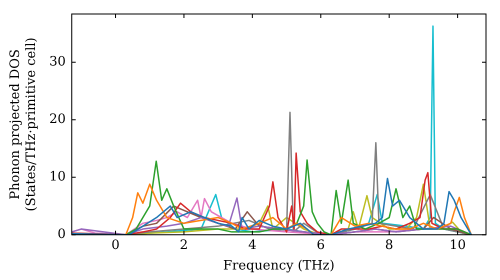 Image resolution: width=500 pixels, height=280 pixels. Describe the element at coordinates (279, 266) in the screenshot. I see `x-axis-title: Frequency (THz)` at that location.